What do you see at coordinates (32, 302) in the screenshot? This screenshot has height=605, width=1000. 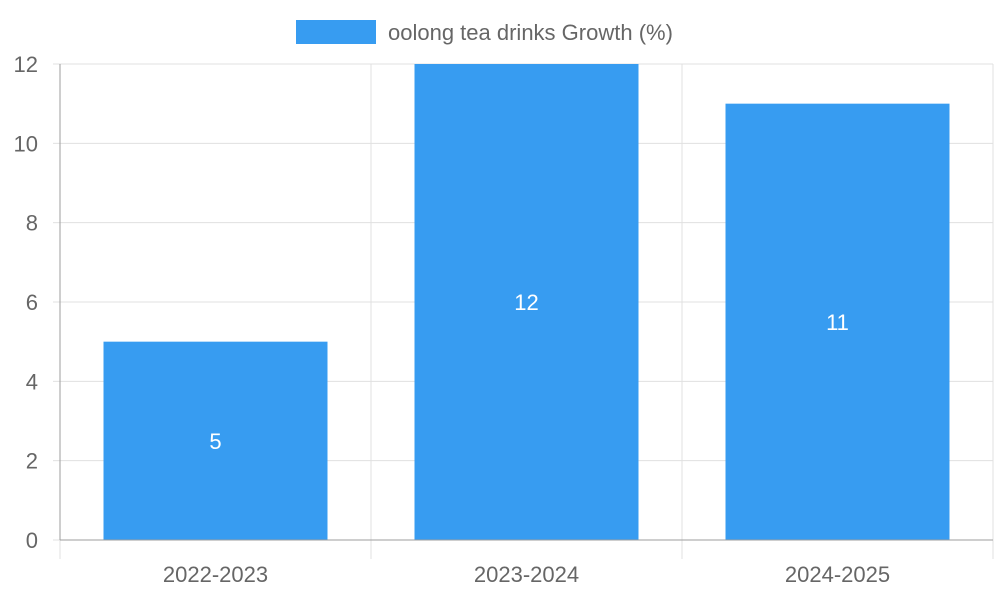 I see `y-tick-label: 6` at bounding box center [32, 302].